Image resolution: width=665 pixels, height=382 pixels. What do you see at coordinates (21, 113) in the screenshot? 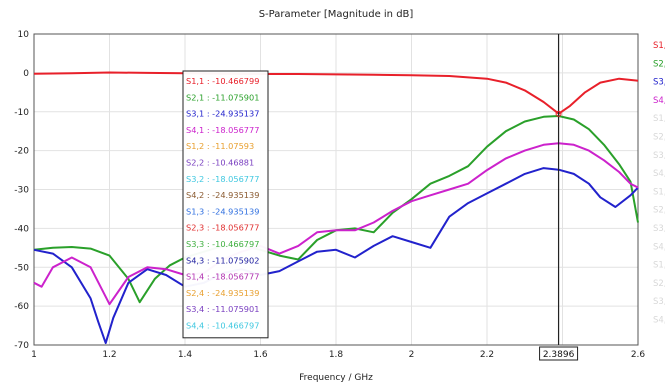
I see `y-tick-label: -10` at bounding box center [21, 113].